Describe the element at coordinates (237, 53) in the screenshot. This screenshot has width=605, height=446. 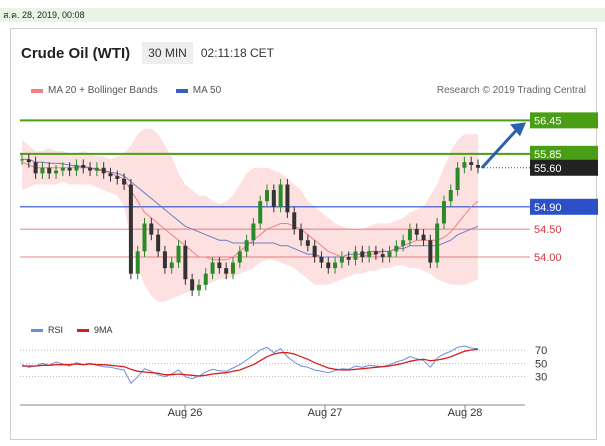
I see `chart-time: 02:11:18 CET` at that location.